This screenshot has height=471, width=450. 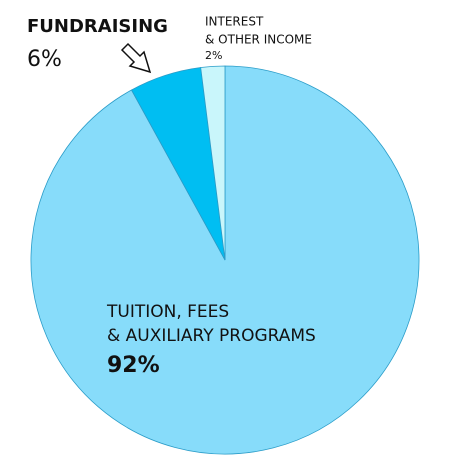 I want to click on pointer-arrow, so click(x=136, y=58).